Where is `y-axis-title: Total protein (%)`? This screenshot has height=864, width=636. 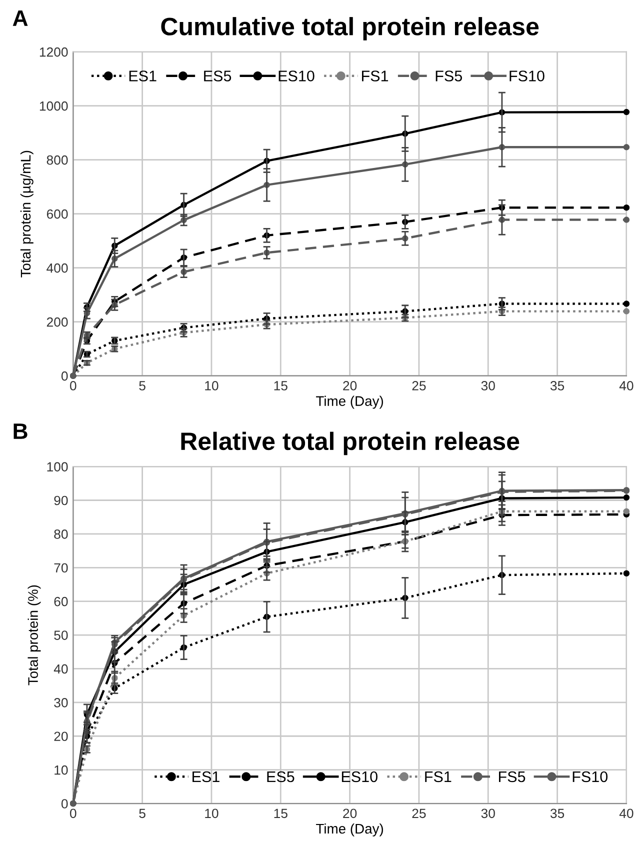 y-axis-title: Total protein (%) is located at coordinates (34, 635).